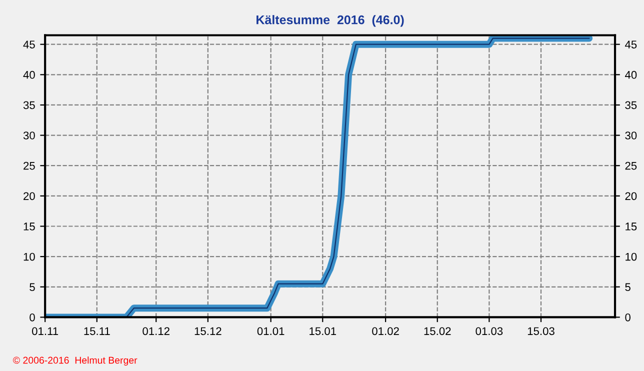 This screenshot has width=644, height=371. I want to click on x-tick-label: 01.03, so click(489, 331).